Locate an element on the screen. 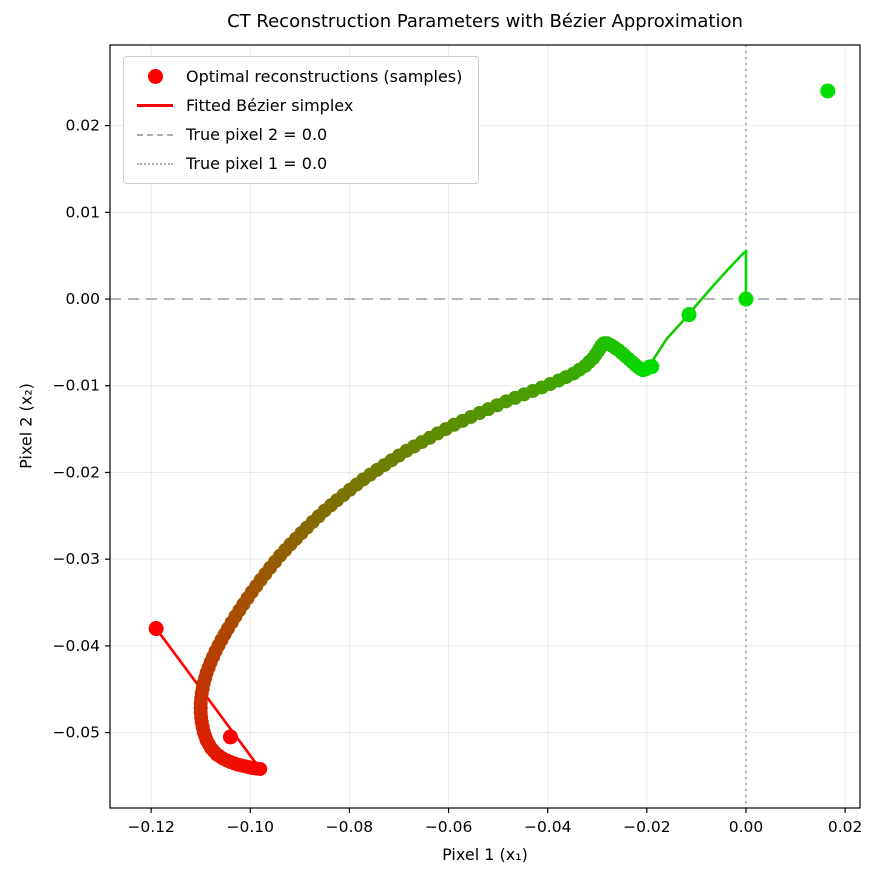  x-tick-label: −0.04 is located at coordinates (548, 827).